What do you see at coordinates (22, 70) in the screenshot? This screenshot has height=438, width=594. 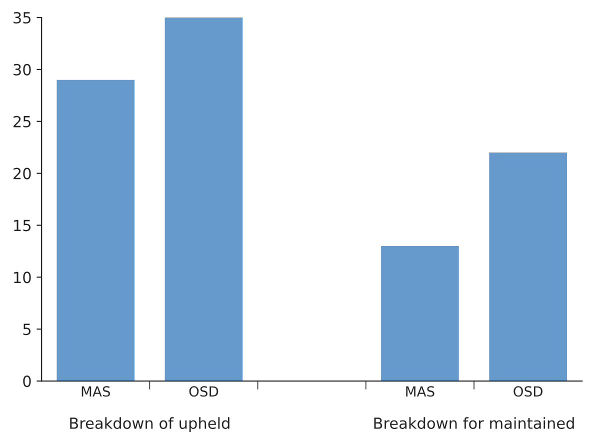 I see `y-tick-label: 30` at bounding box center [22, 70].